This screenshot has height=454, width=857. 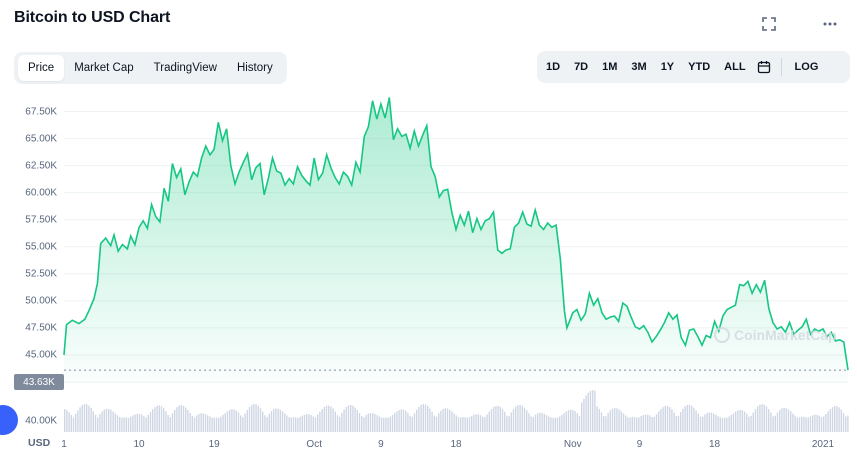 What do you see at coordinates (764, 67) in the screenshot?
I see `calendar-icon` at bounding box center [764, 67].